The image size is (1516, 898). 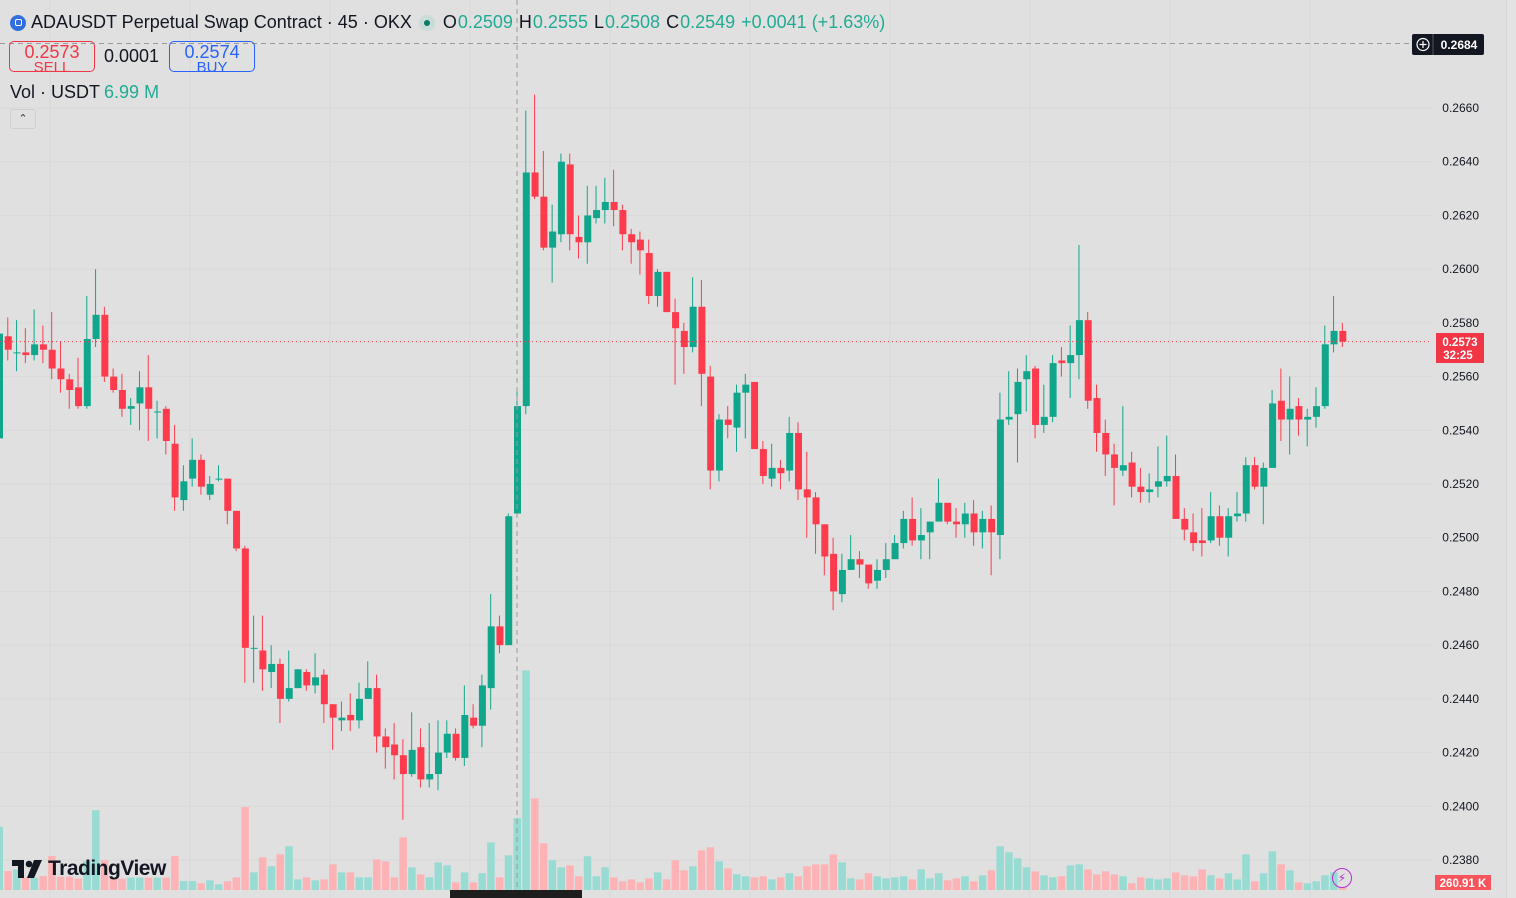 I want to click on interval: 45, so click(x=347, y=22).